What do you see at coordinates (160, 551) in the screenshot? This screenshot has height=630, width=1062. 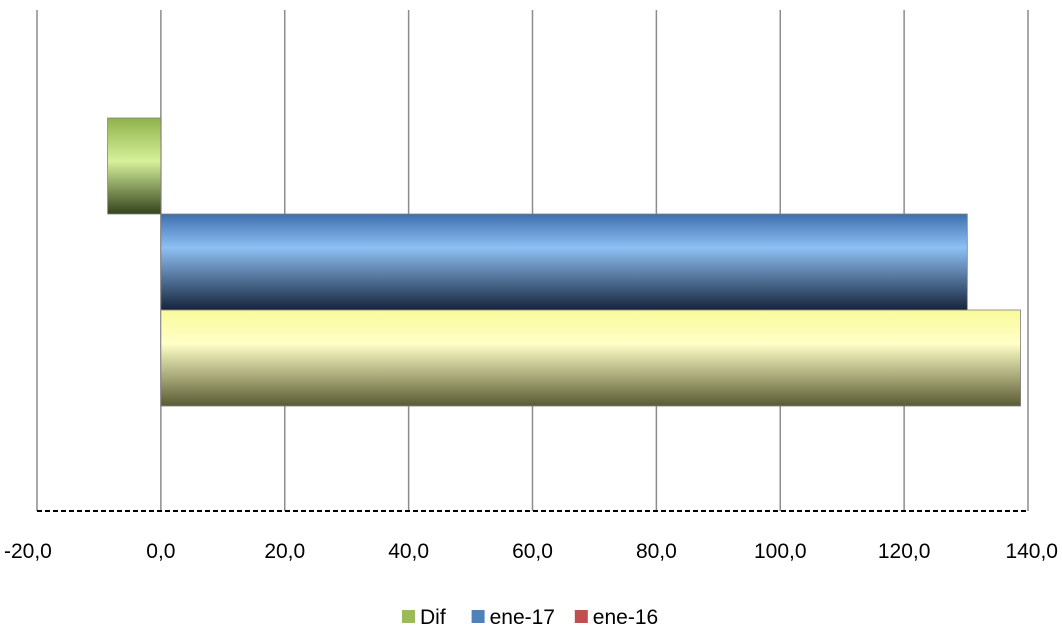 I see `x-tick-label: 0,0` at bounding box center [160, 551].